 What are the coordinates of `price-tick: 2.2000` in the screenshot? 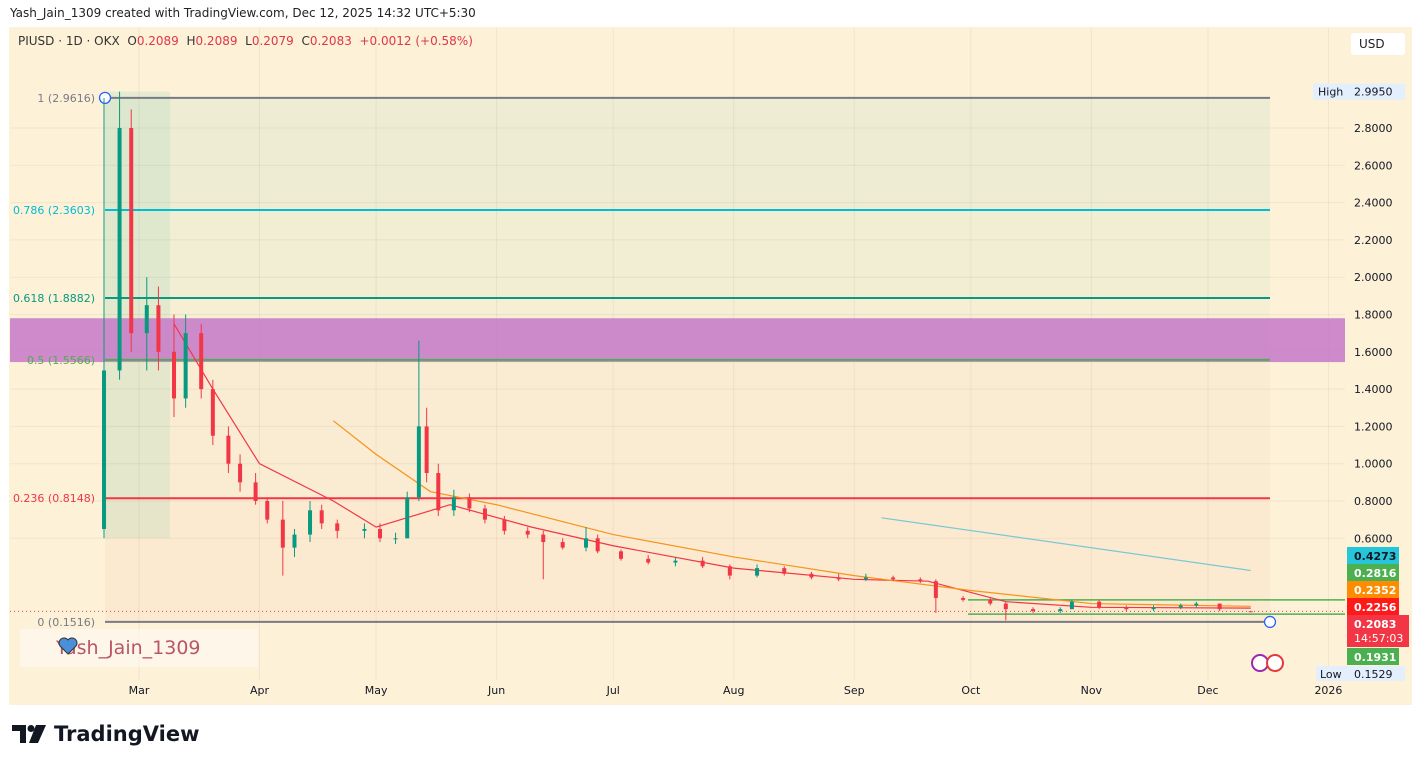 It's located at (1373, 240).